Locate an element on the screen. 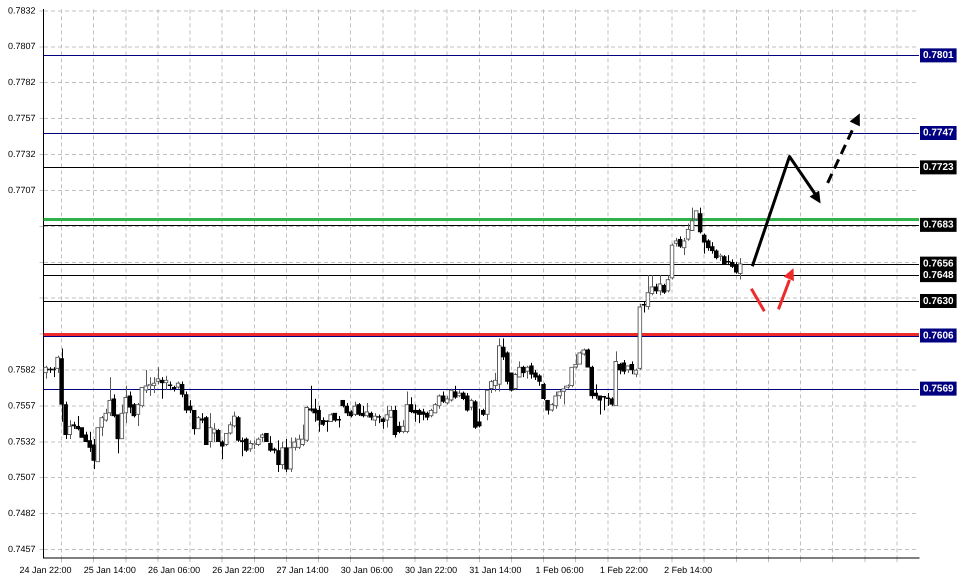  y-tick-label: 0.7457 is located at coordinates (22, 549).